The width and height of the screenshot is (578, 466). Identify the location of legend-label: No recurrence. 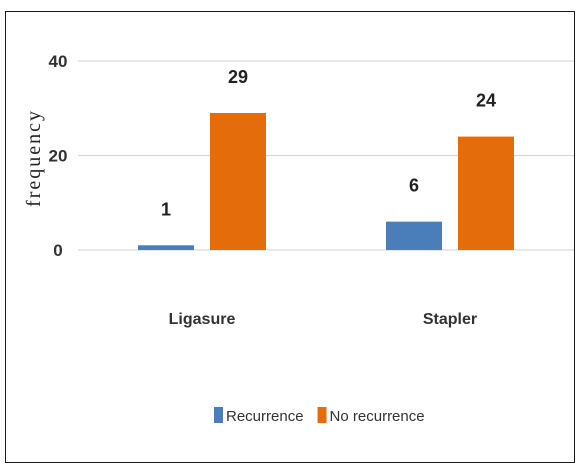
(377, 416).